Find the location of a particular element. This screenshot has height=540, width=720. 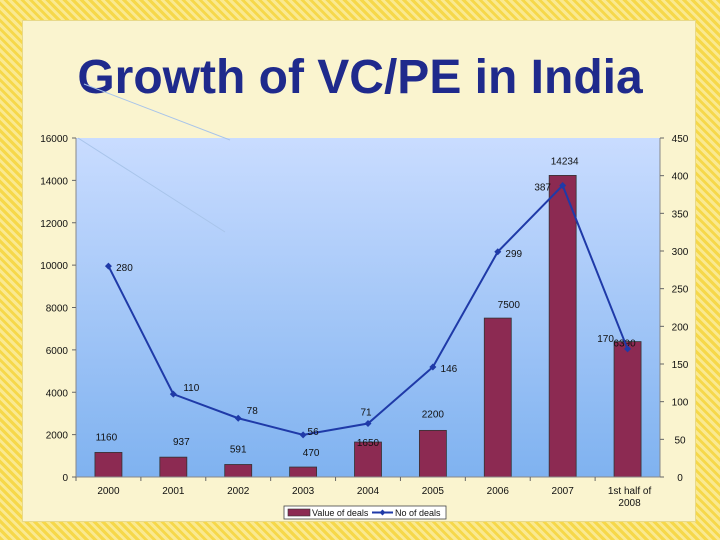

y-left-tick-label: 12000 is located at coordinates (54, 224).